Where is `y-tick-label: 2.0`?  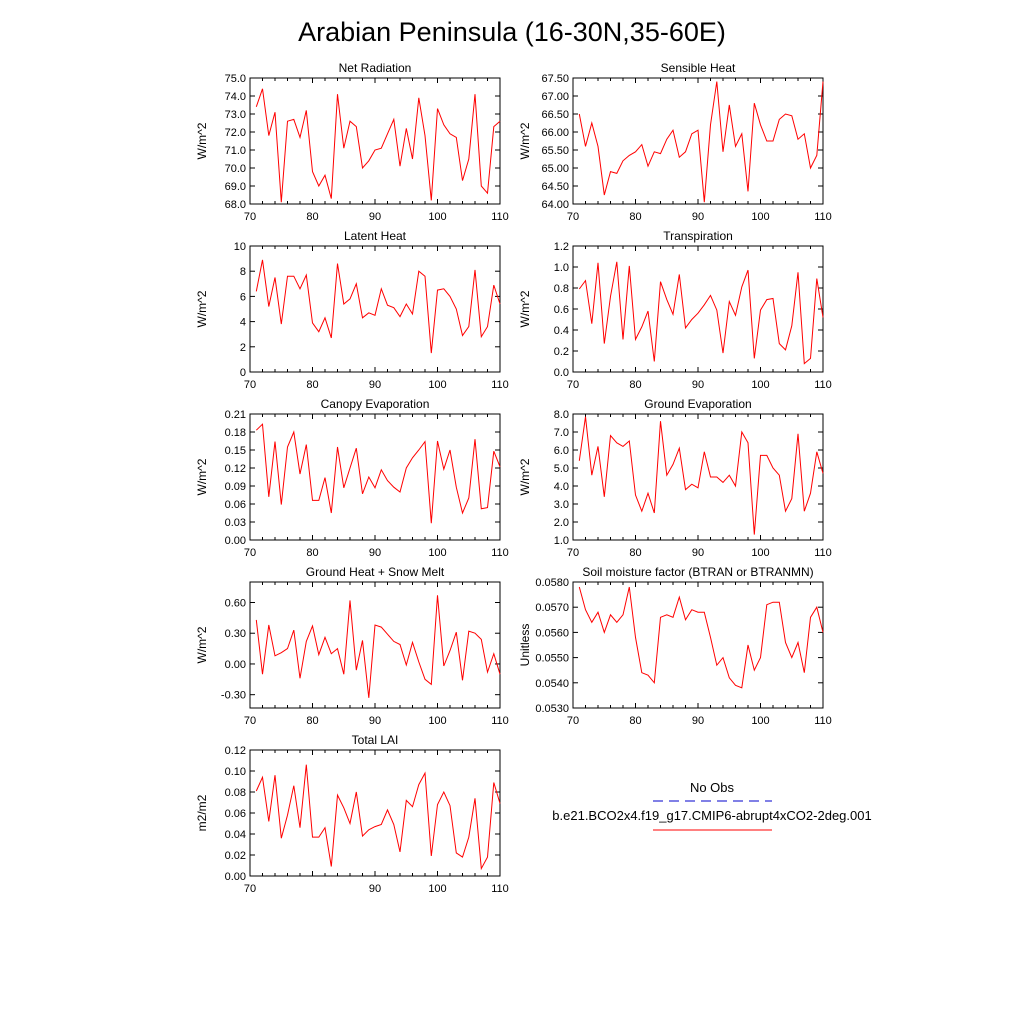
y-tick-label: 2.0 is located at coordinates (561, 523).